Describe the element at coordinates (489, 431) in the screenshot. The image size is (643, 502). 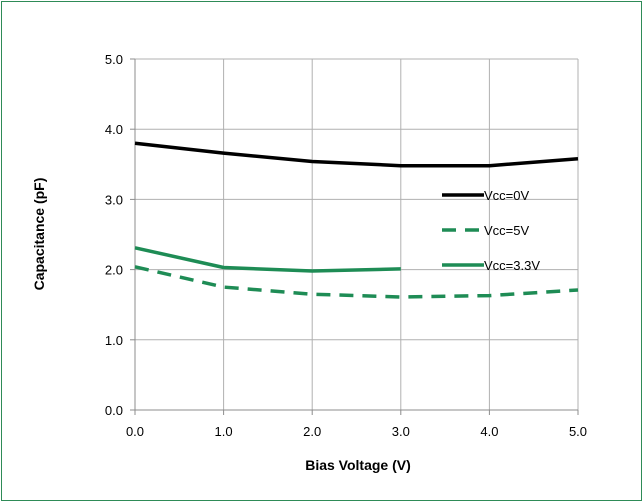
I see `x-tick-label: 4.0` at that location.